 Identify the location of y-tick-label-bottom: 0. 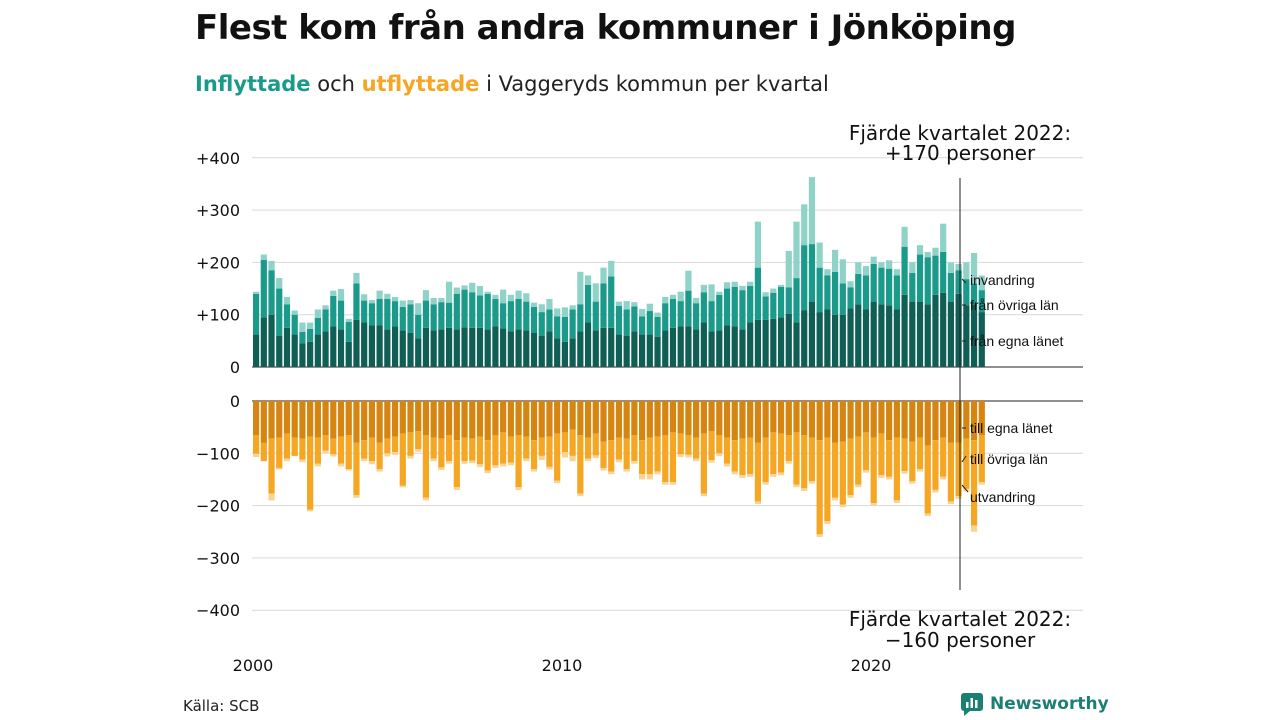
(235, 401).